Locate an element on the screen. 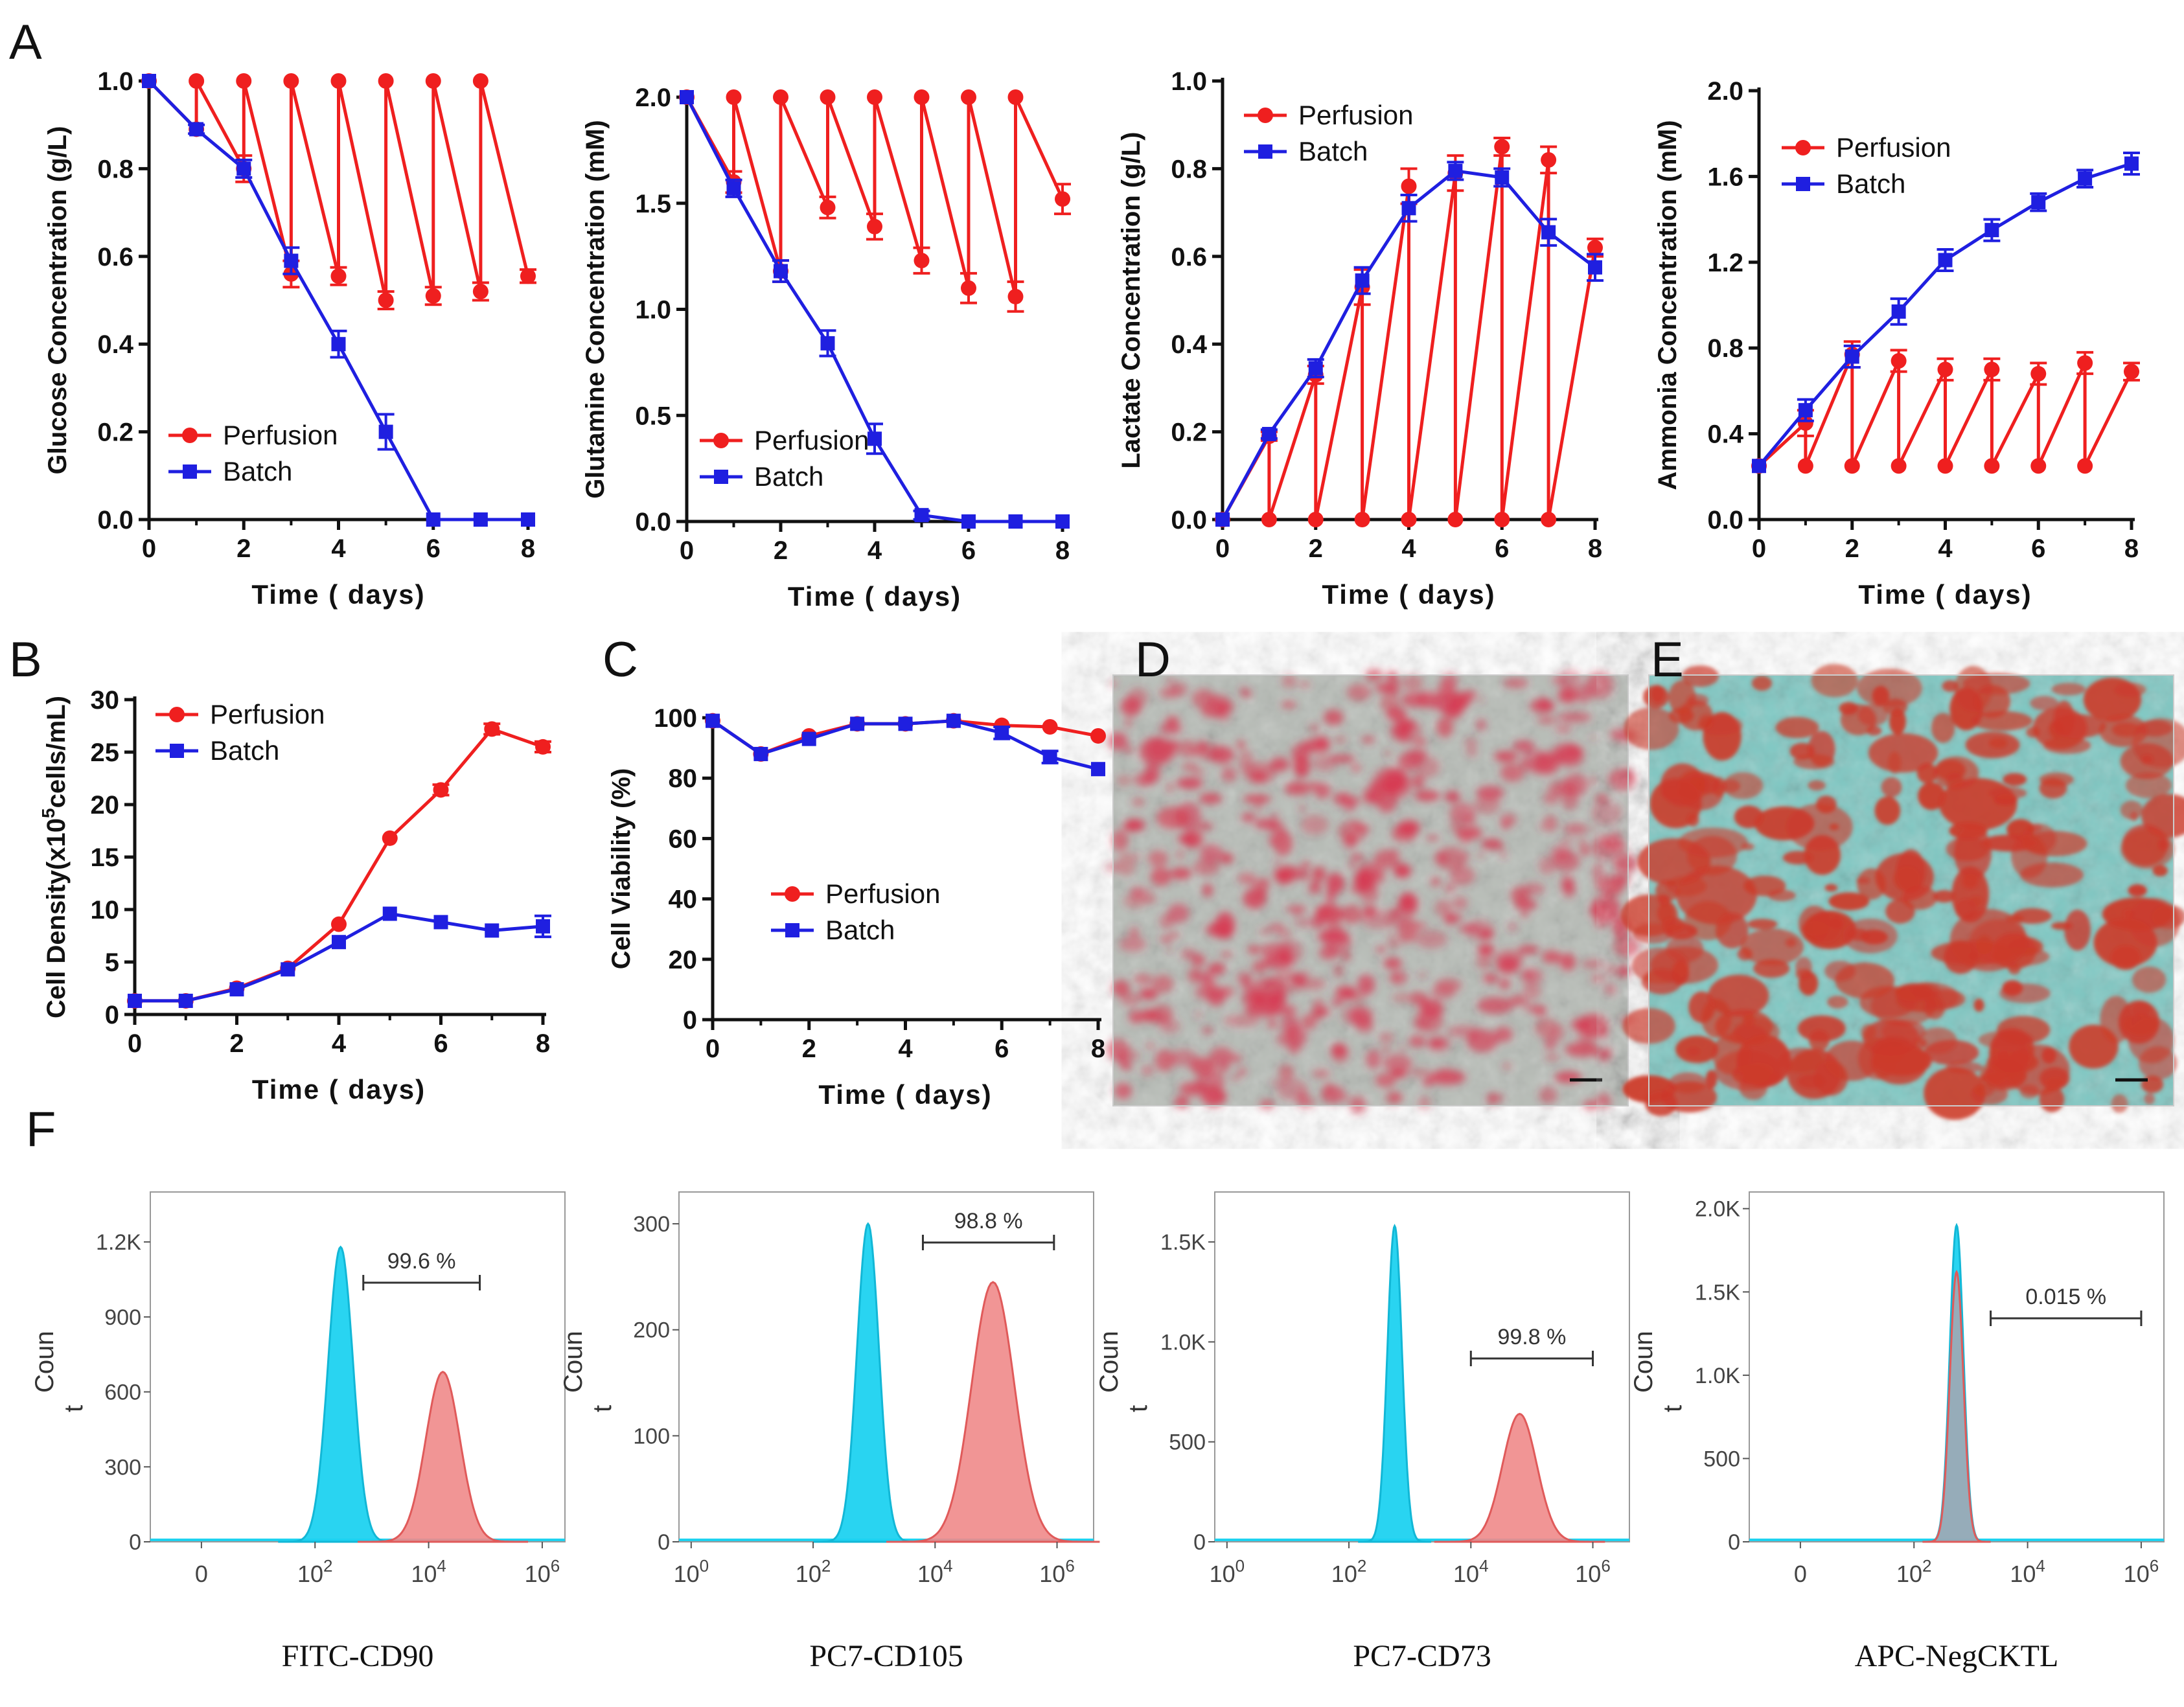 The image size is (2184, 1707). y-axis-title: Glucose Concentration (g/L) is located at coordinates (57, 300).